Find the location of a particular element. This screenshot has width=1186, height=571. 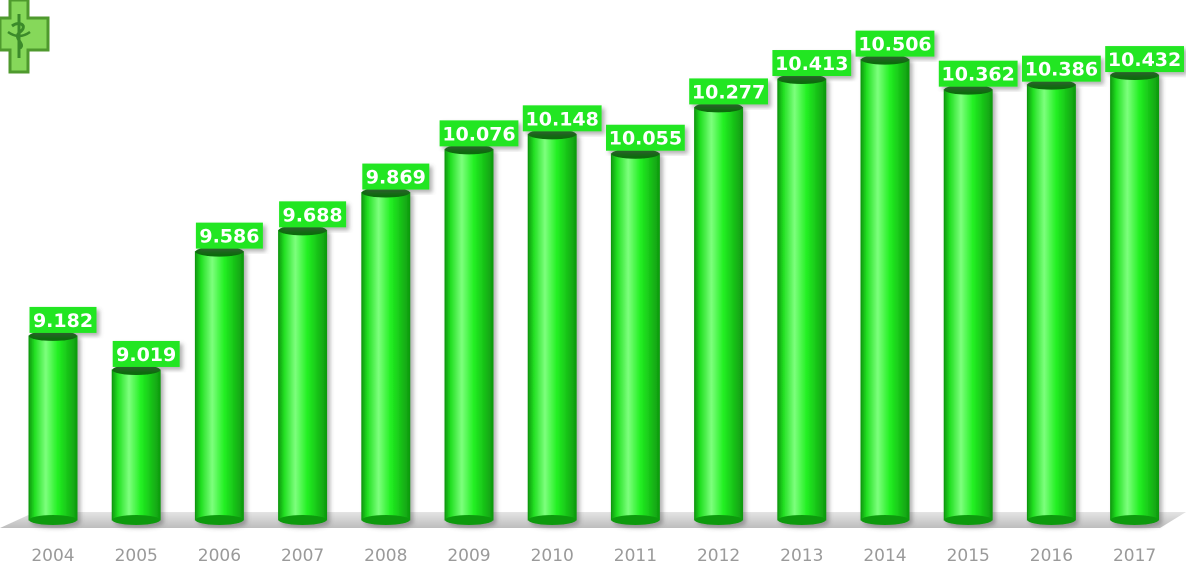

data-label: 10.055 is located at coordinates (645, 137).